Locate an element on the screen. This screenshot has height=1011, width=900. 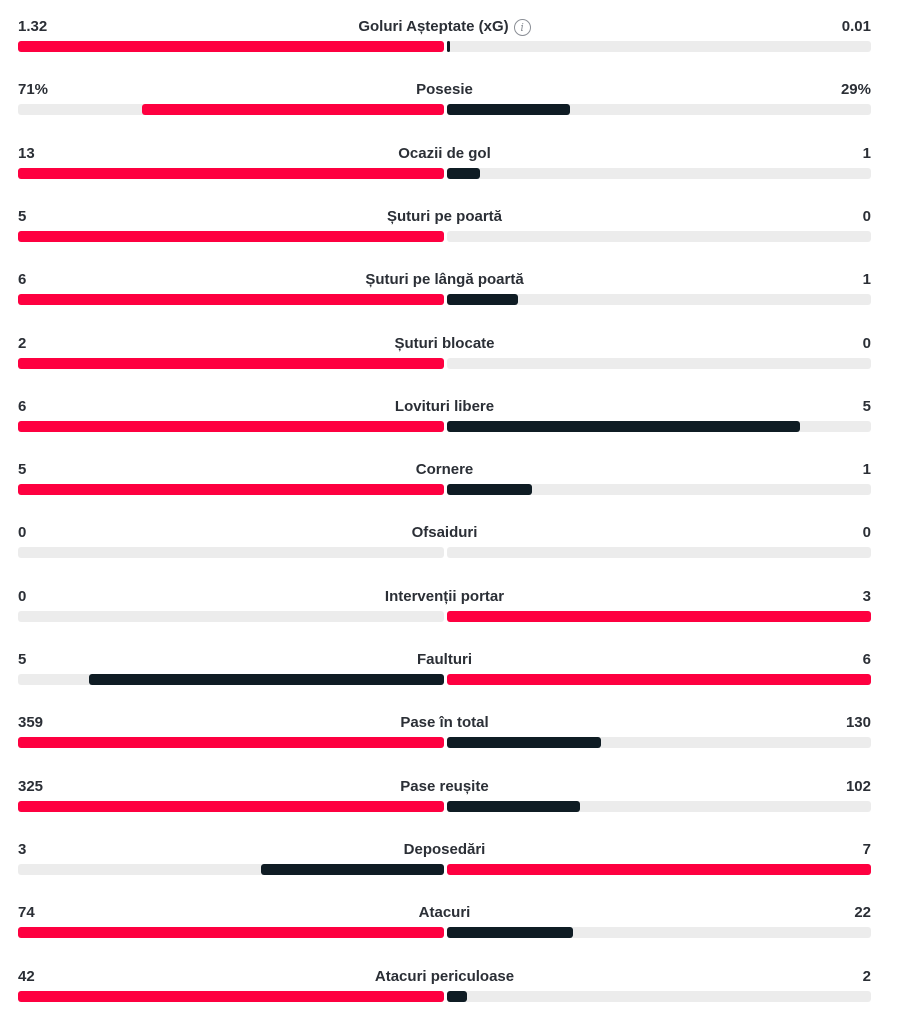
away-value: 22 is located at coordinates (862, 913).